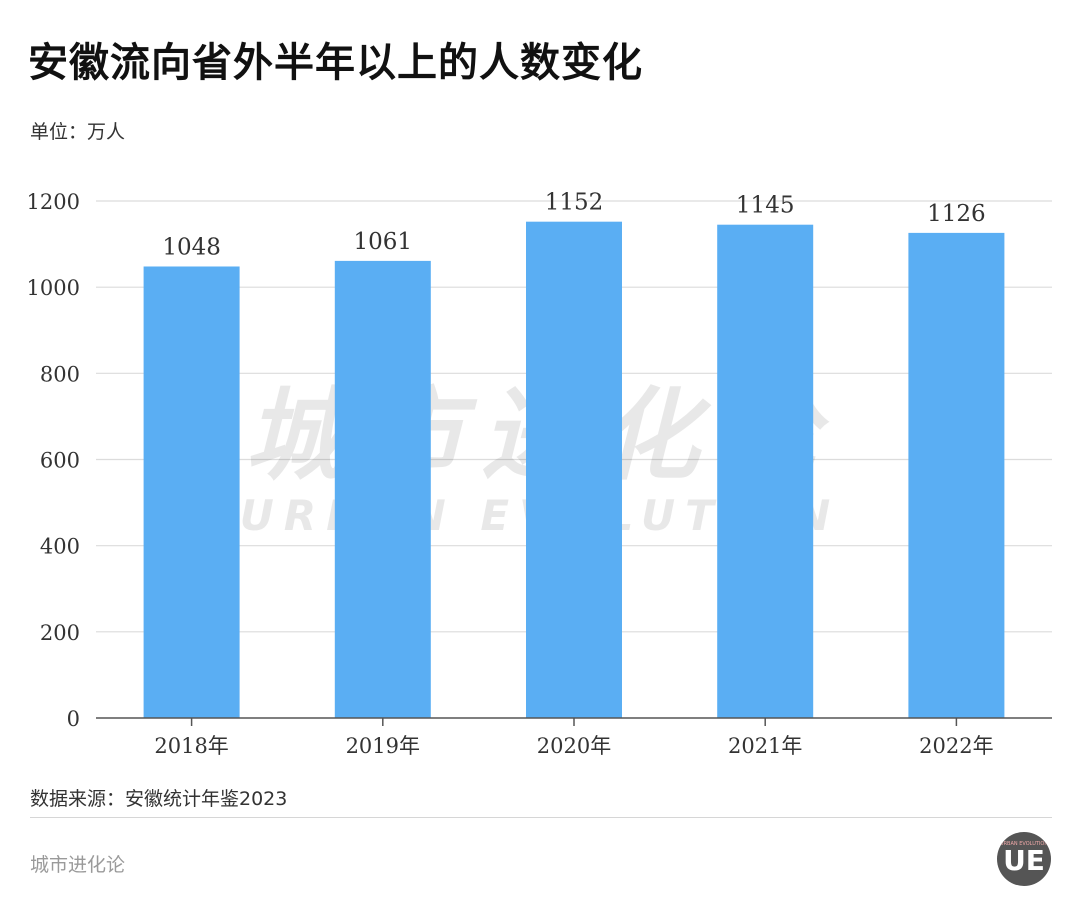  I want to click on data-label: 1126, so click(956, 214).